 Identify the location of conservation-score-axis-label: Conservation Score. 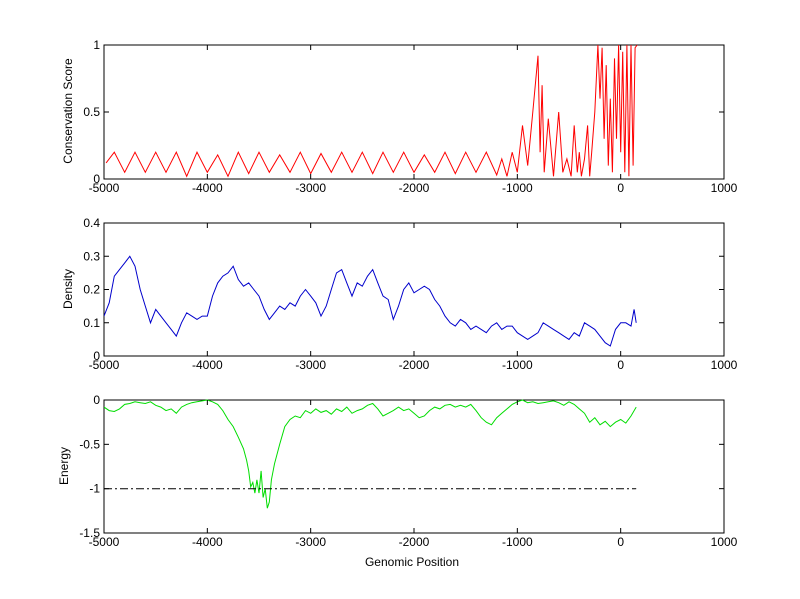
(68, 111).